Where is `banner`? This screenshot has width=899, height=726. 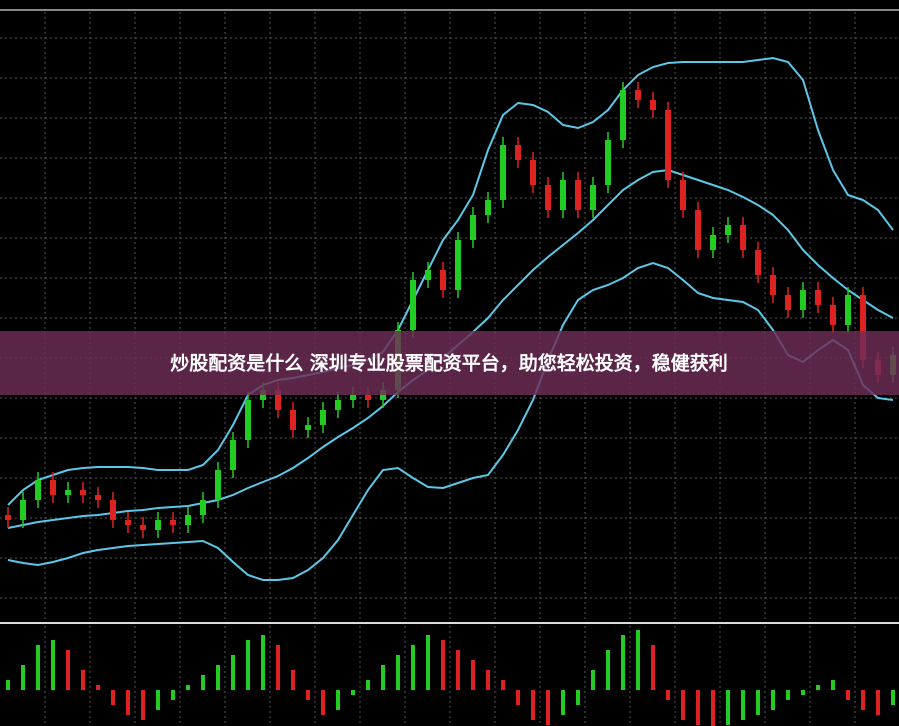
banner is located at coordinates (449, 363).